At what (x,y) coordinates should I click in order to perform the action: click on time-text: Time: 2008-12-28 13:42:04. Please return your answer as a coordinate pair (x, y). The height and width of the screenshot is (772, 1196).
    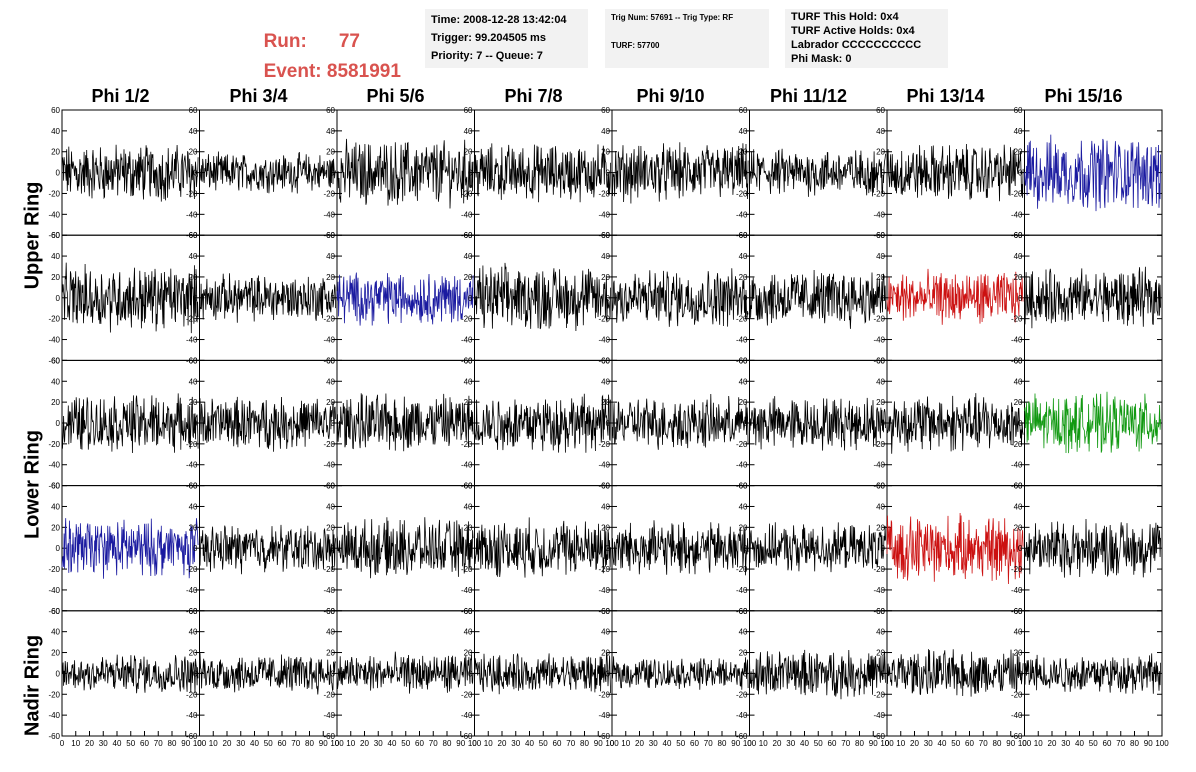
    Looking at the image, I should click on (499, 20).